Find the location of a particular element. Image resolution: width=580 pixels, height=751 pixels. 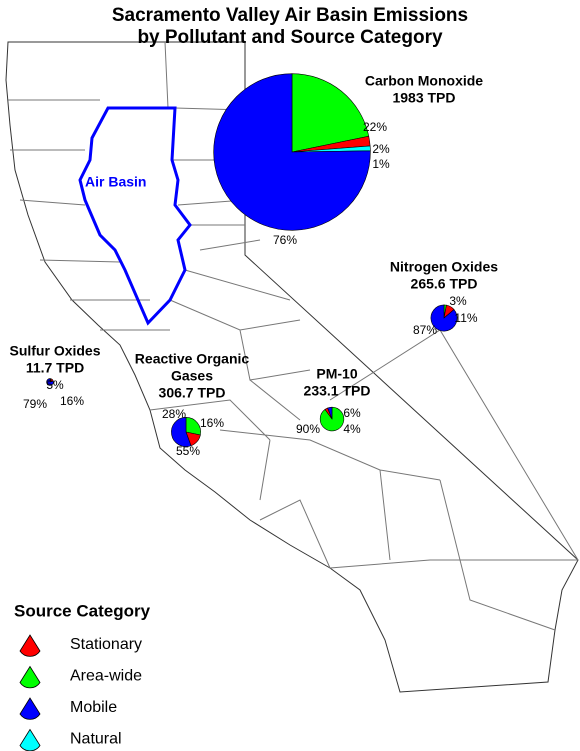

slice-label: 6% is located at coordinates (352, 413).